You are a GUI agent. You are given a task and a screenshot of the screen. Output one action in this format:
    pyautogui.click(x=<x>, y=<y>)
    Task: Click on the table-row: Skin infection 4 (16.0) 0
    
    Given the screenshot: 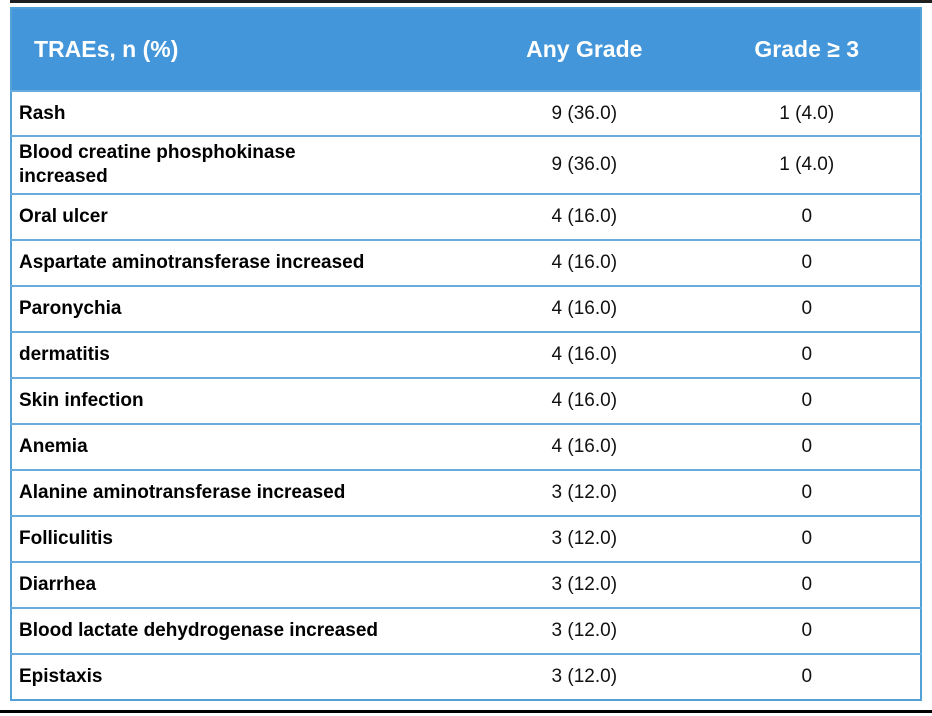 What is the action you would take?
    pyautogui.click(x=466, y=400)
    